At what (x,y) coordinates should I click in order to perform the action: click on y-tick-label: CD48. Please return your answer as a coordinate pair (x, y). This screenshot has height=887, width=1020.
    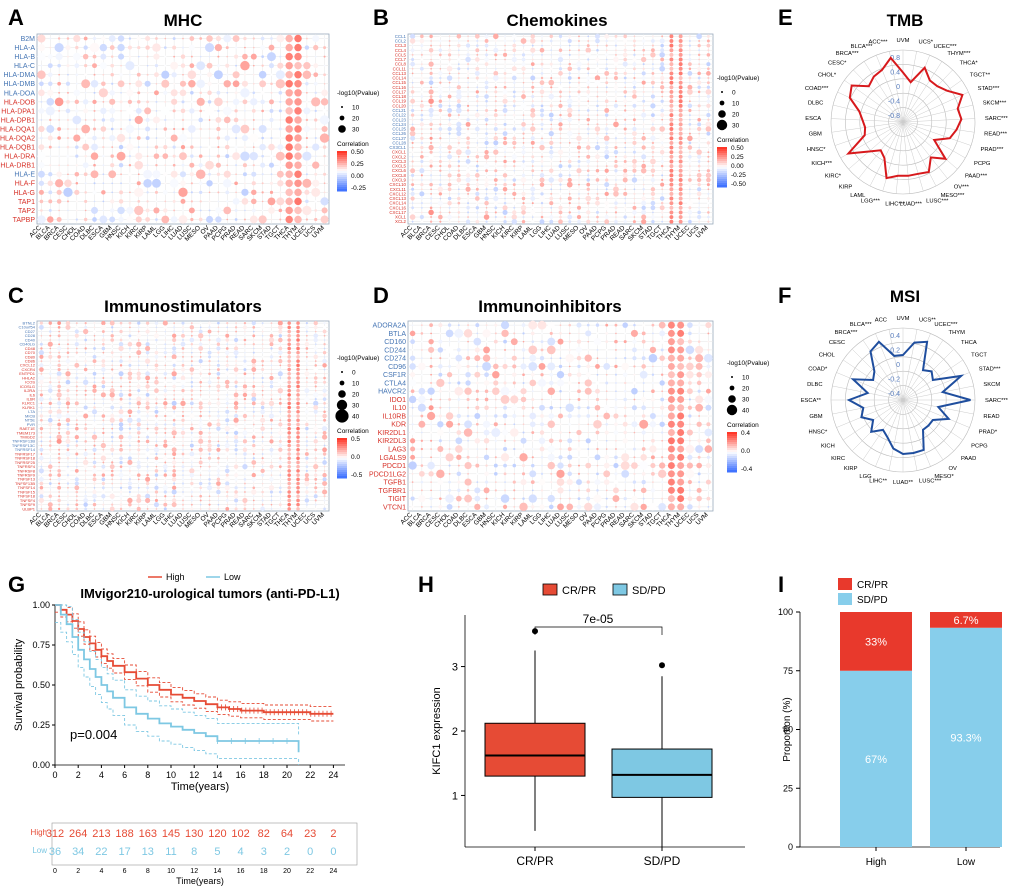
    Looking at the image, I should click on (30, 348).